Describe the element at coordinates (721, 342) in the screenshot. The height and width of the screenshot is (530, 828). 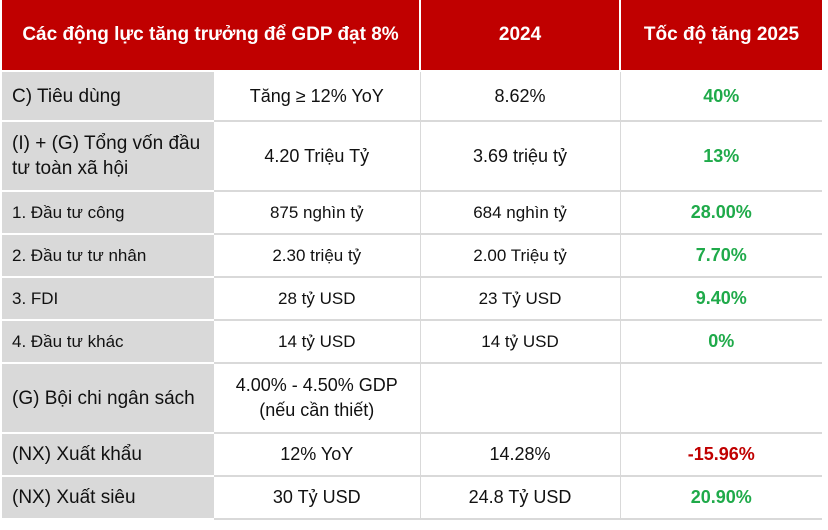
I see `growth-rate-cell: 0%` at that location.